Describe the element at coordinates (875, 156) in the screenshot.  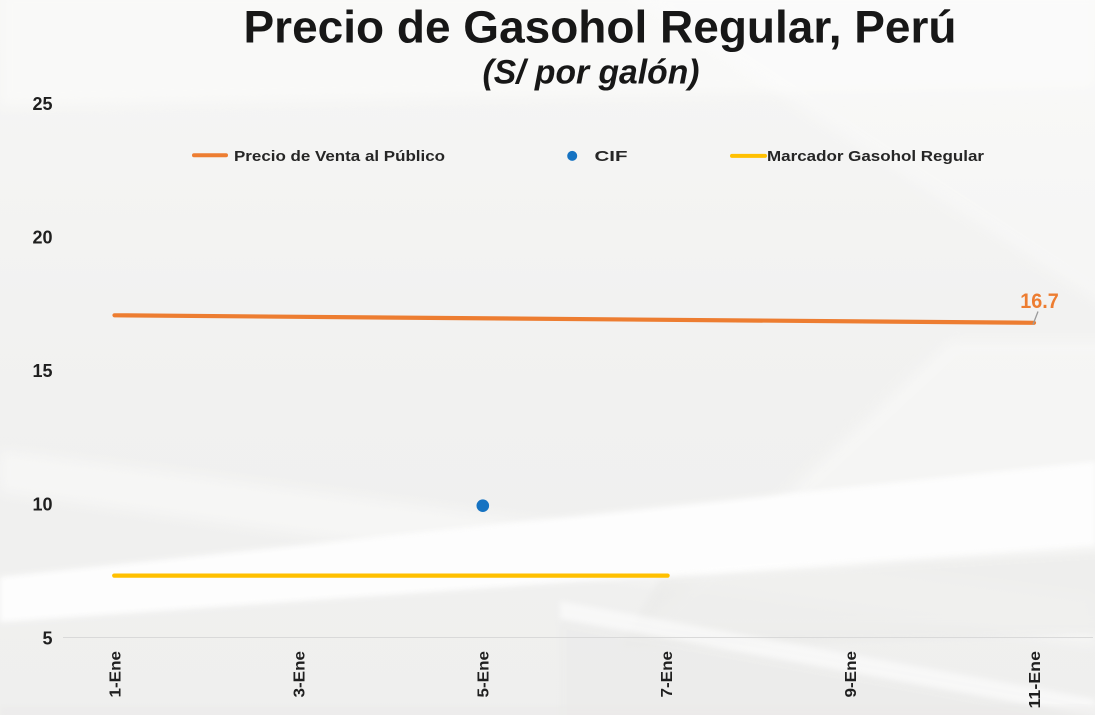
I see `svg-text: Marcador Gasohol Regular` at that location.